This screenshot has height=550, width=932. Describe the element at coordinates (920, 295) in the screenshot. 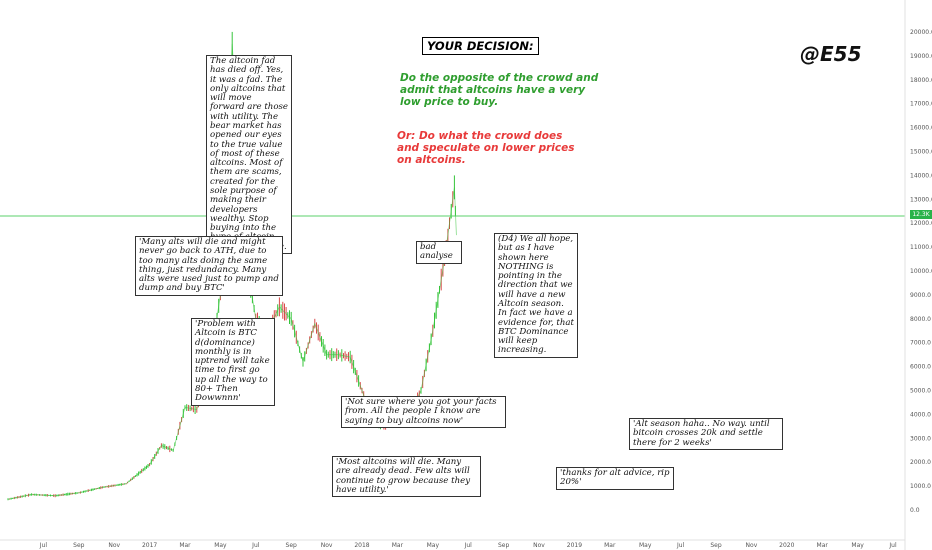

I see `y-tick-label: 9000.0` at that location.